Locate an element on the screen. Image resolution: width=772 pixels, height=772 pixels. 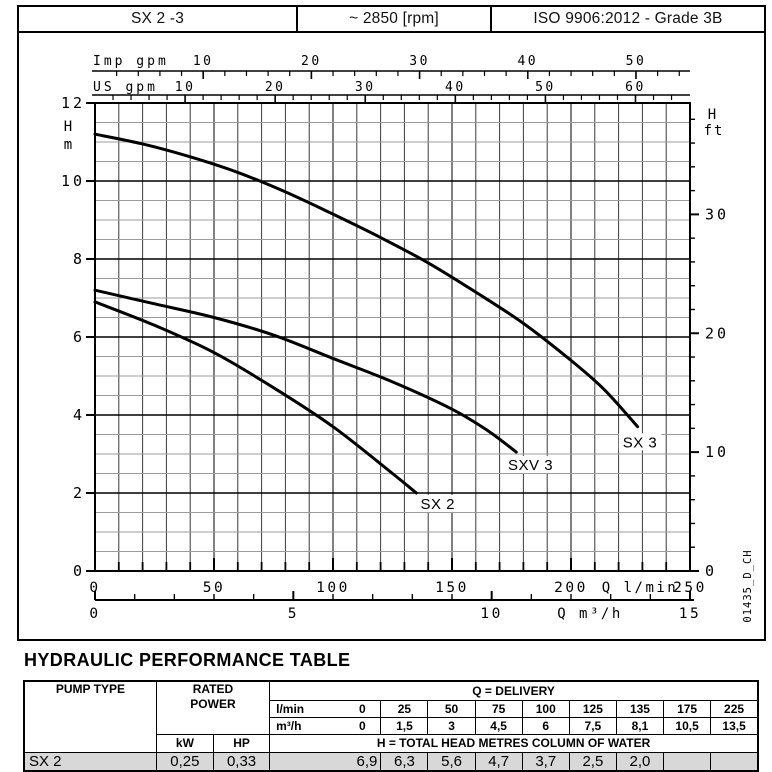
delivery-m3h-value: 1,5 is located at coordinates (404, 725).